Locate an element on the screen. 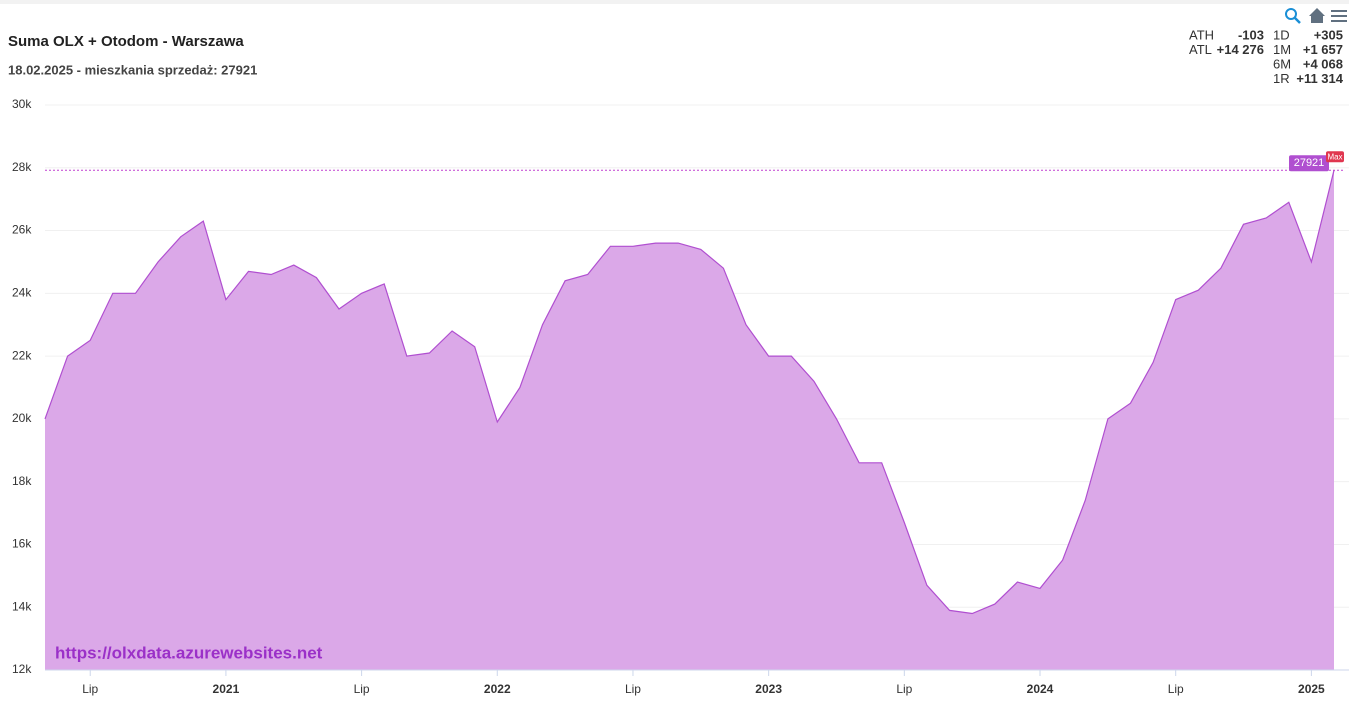 This screenshot has width=1349, height=712. stat-value: +4 068 is located at coordinates (1323, 63).